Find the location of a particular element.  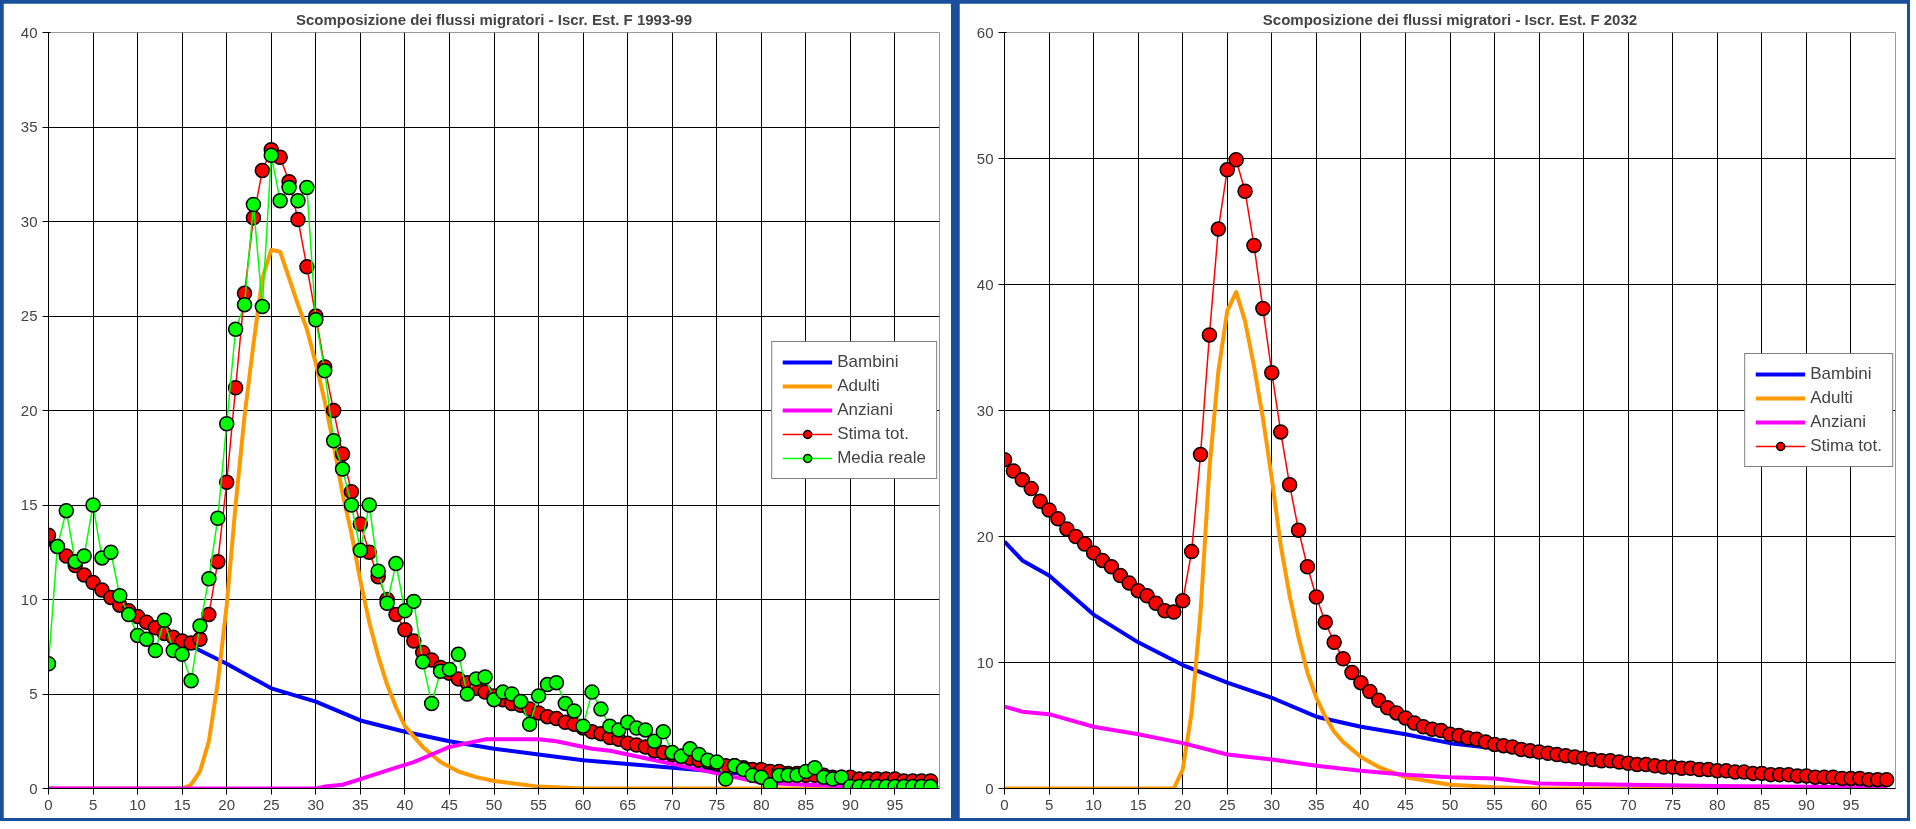

y-tick-label: 5 is located at coordinates (33, 693).